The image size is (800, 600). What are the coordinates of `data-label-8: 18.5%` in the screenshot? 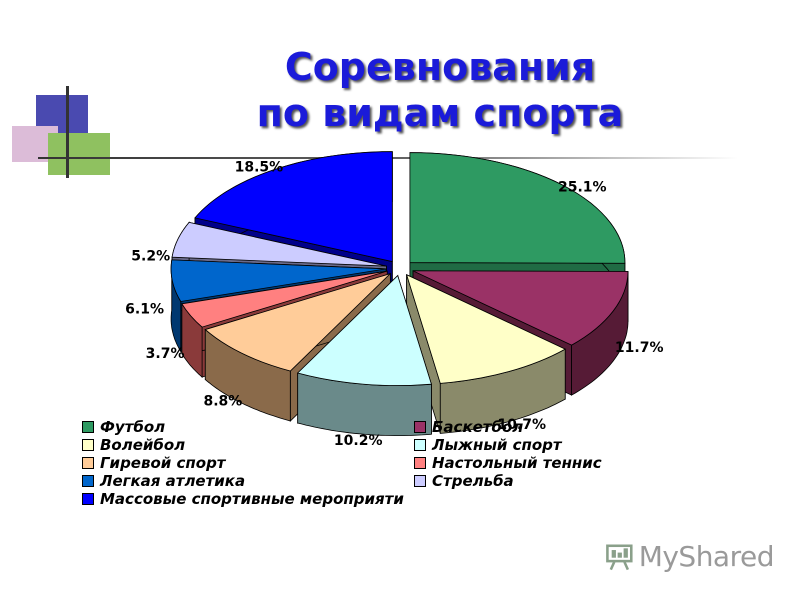 It's located at (259, 168).